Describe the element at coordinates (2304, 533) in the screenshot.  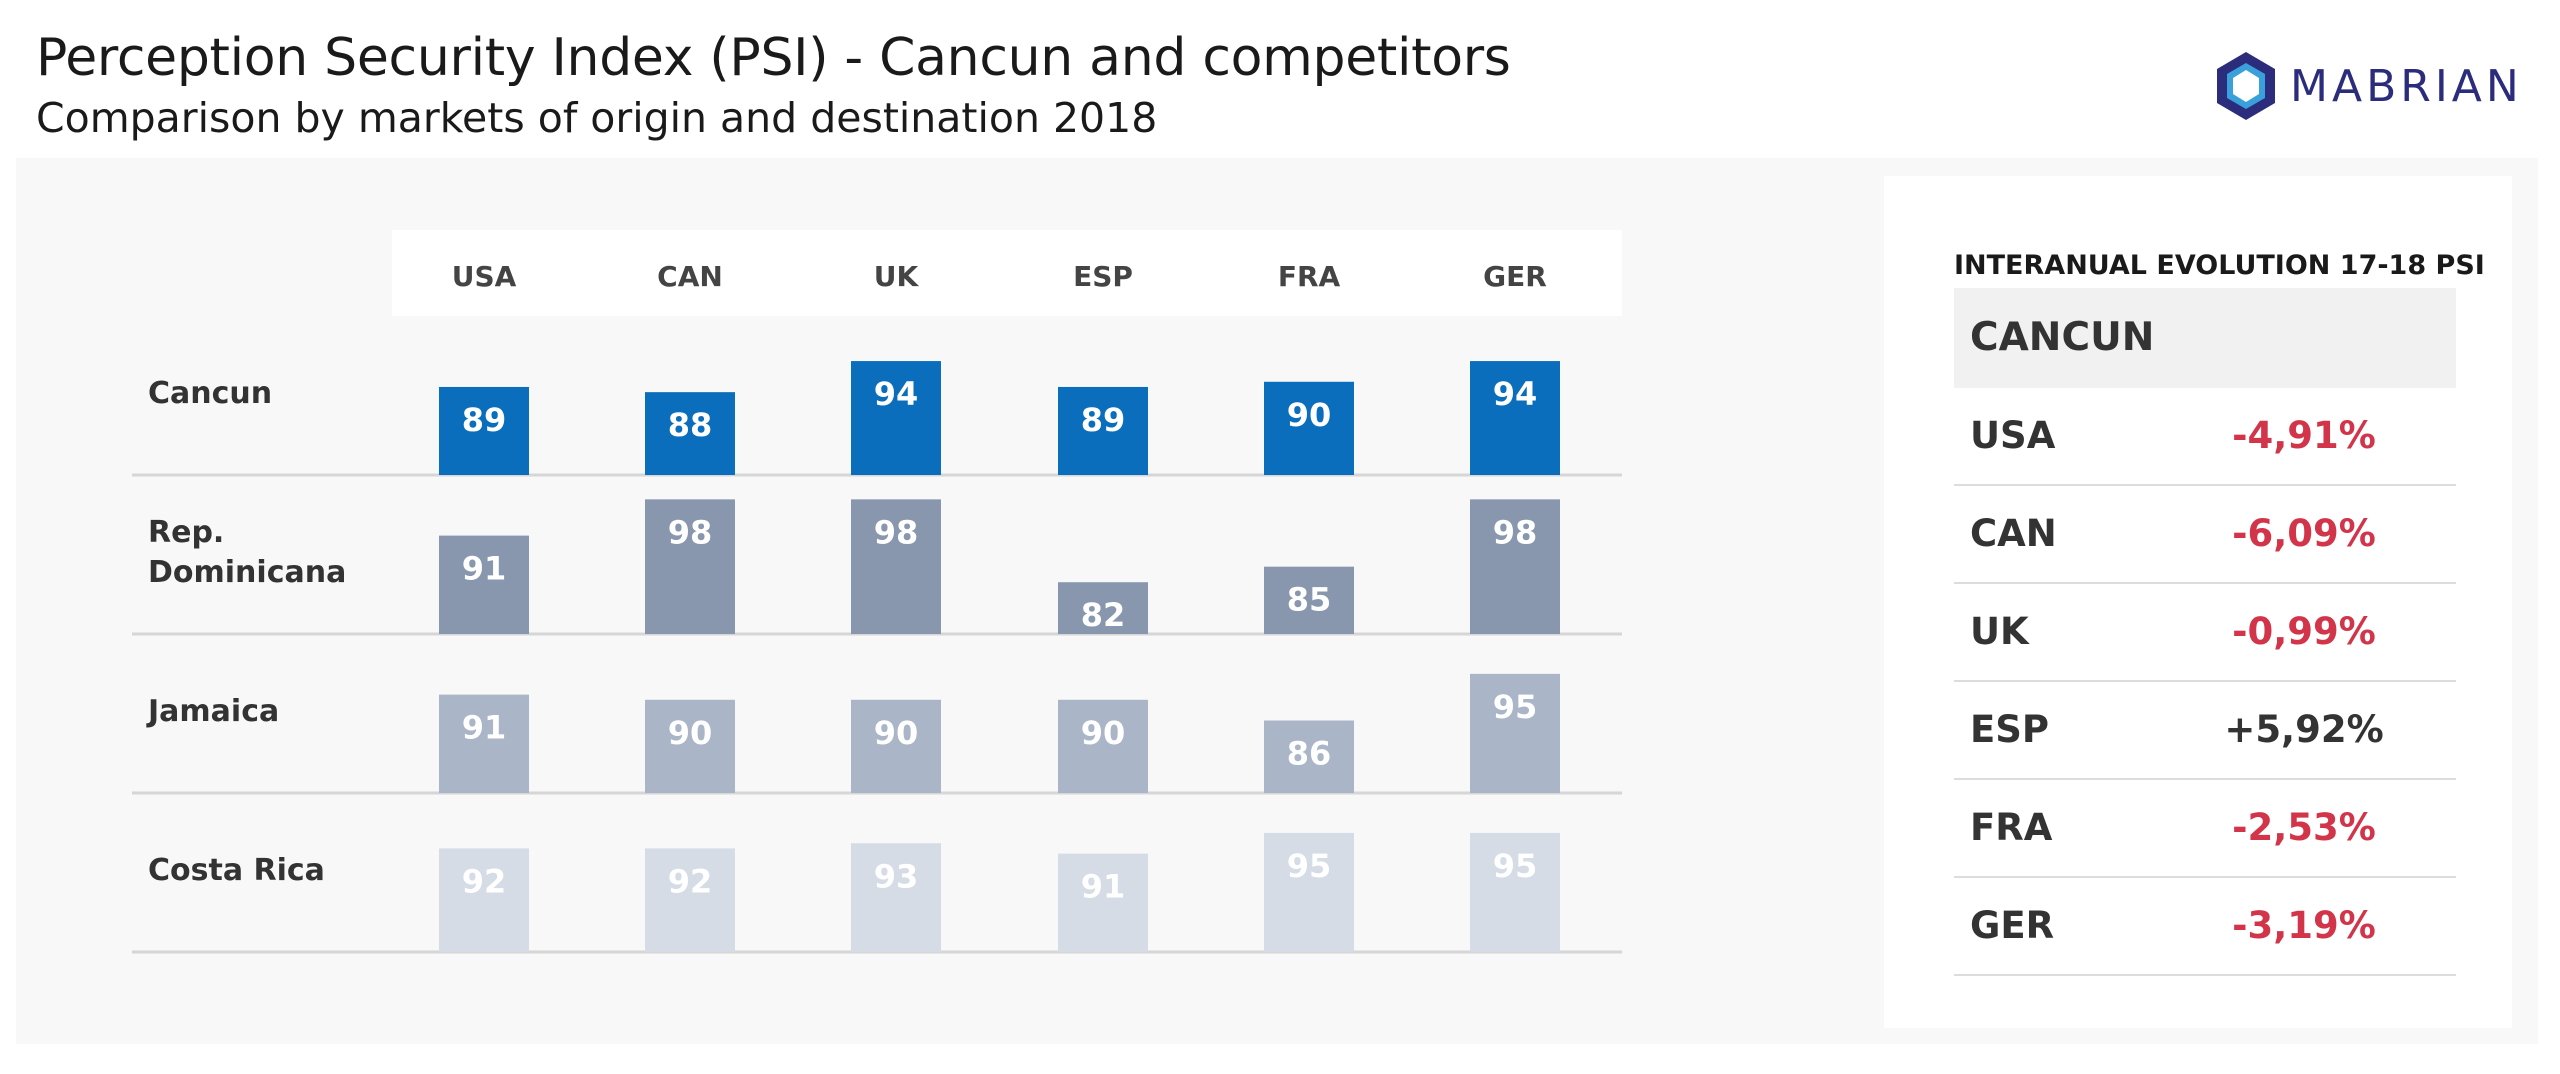
I see `evolution-value: -6,09%` at that location.